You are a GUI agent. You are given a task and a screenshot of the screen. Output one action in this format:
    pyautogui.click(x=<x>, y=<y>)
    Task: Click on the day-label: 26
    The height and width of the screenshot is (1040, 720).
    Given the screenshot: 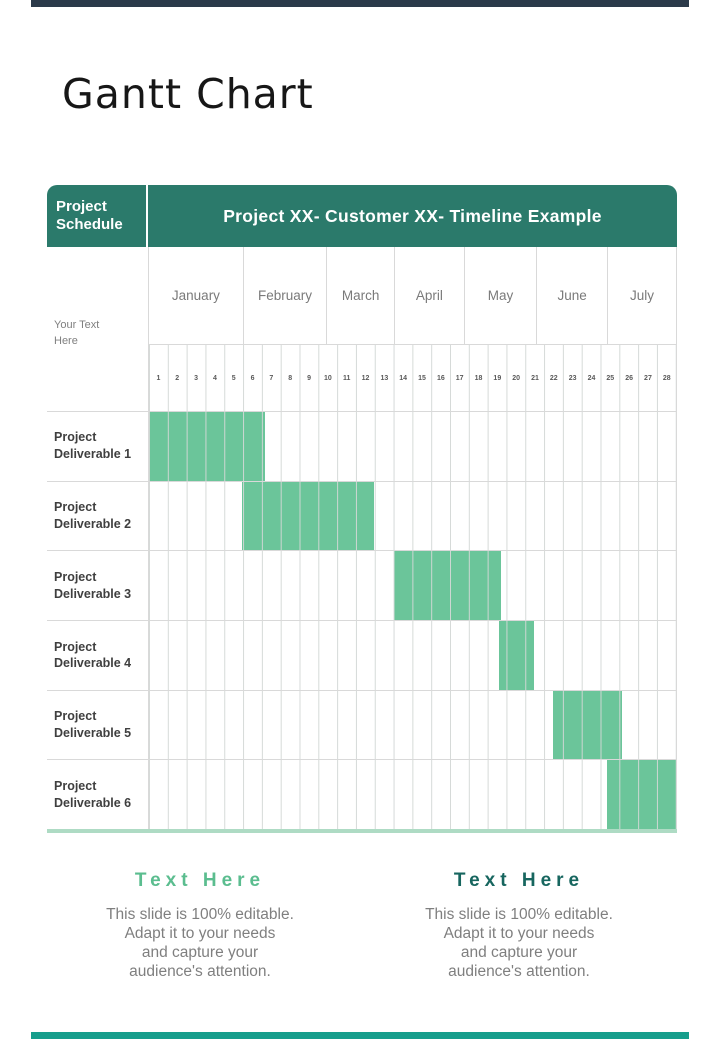 What is the action you would take?
    pyautogui.click(x=629, y=378)
    